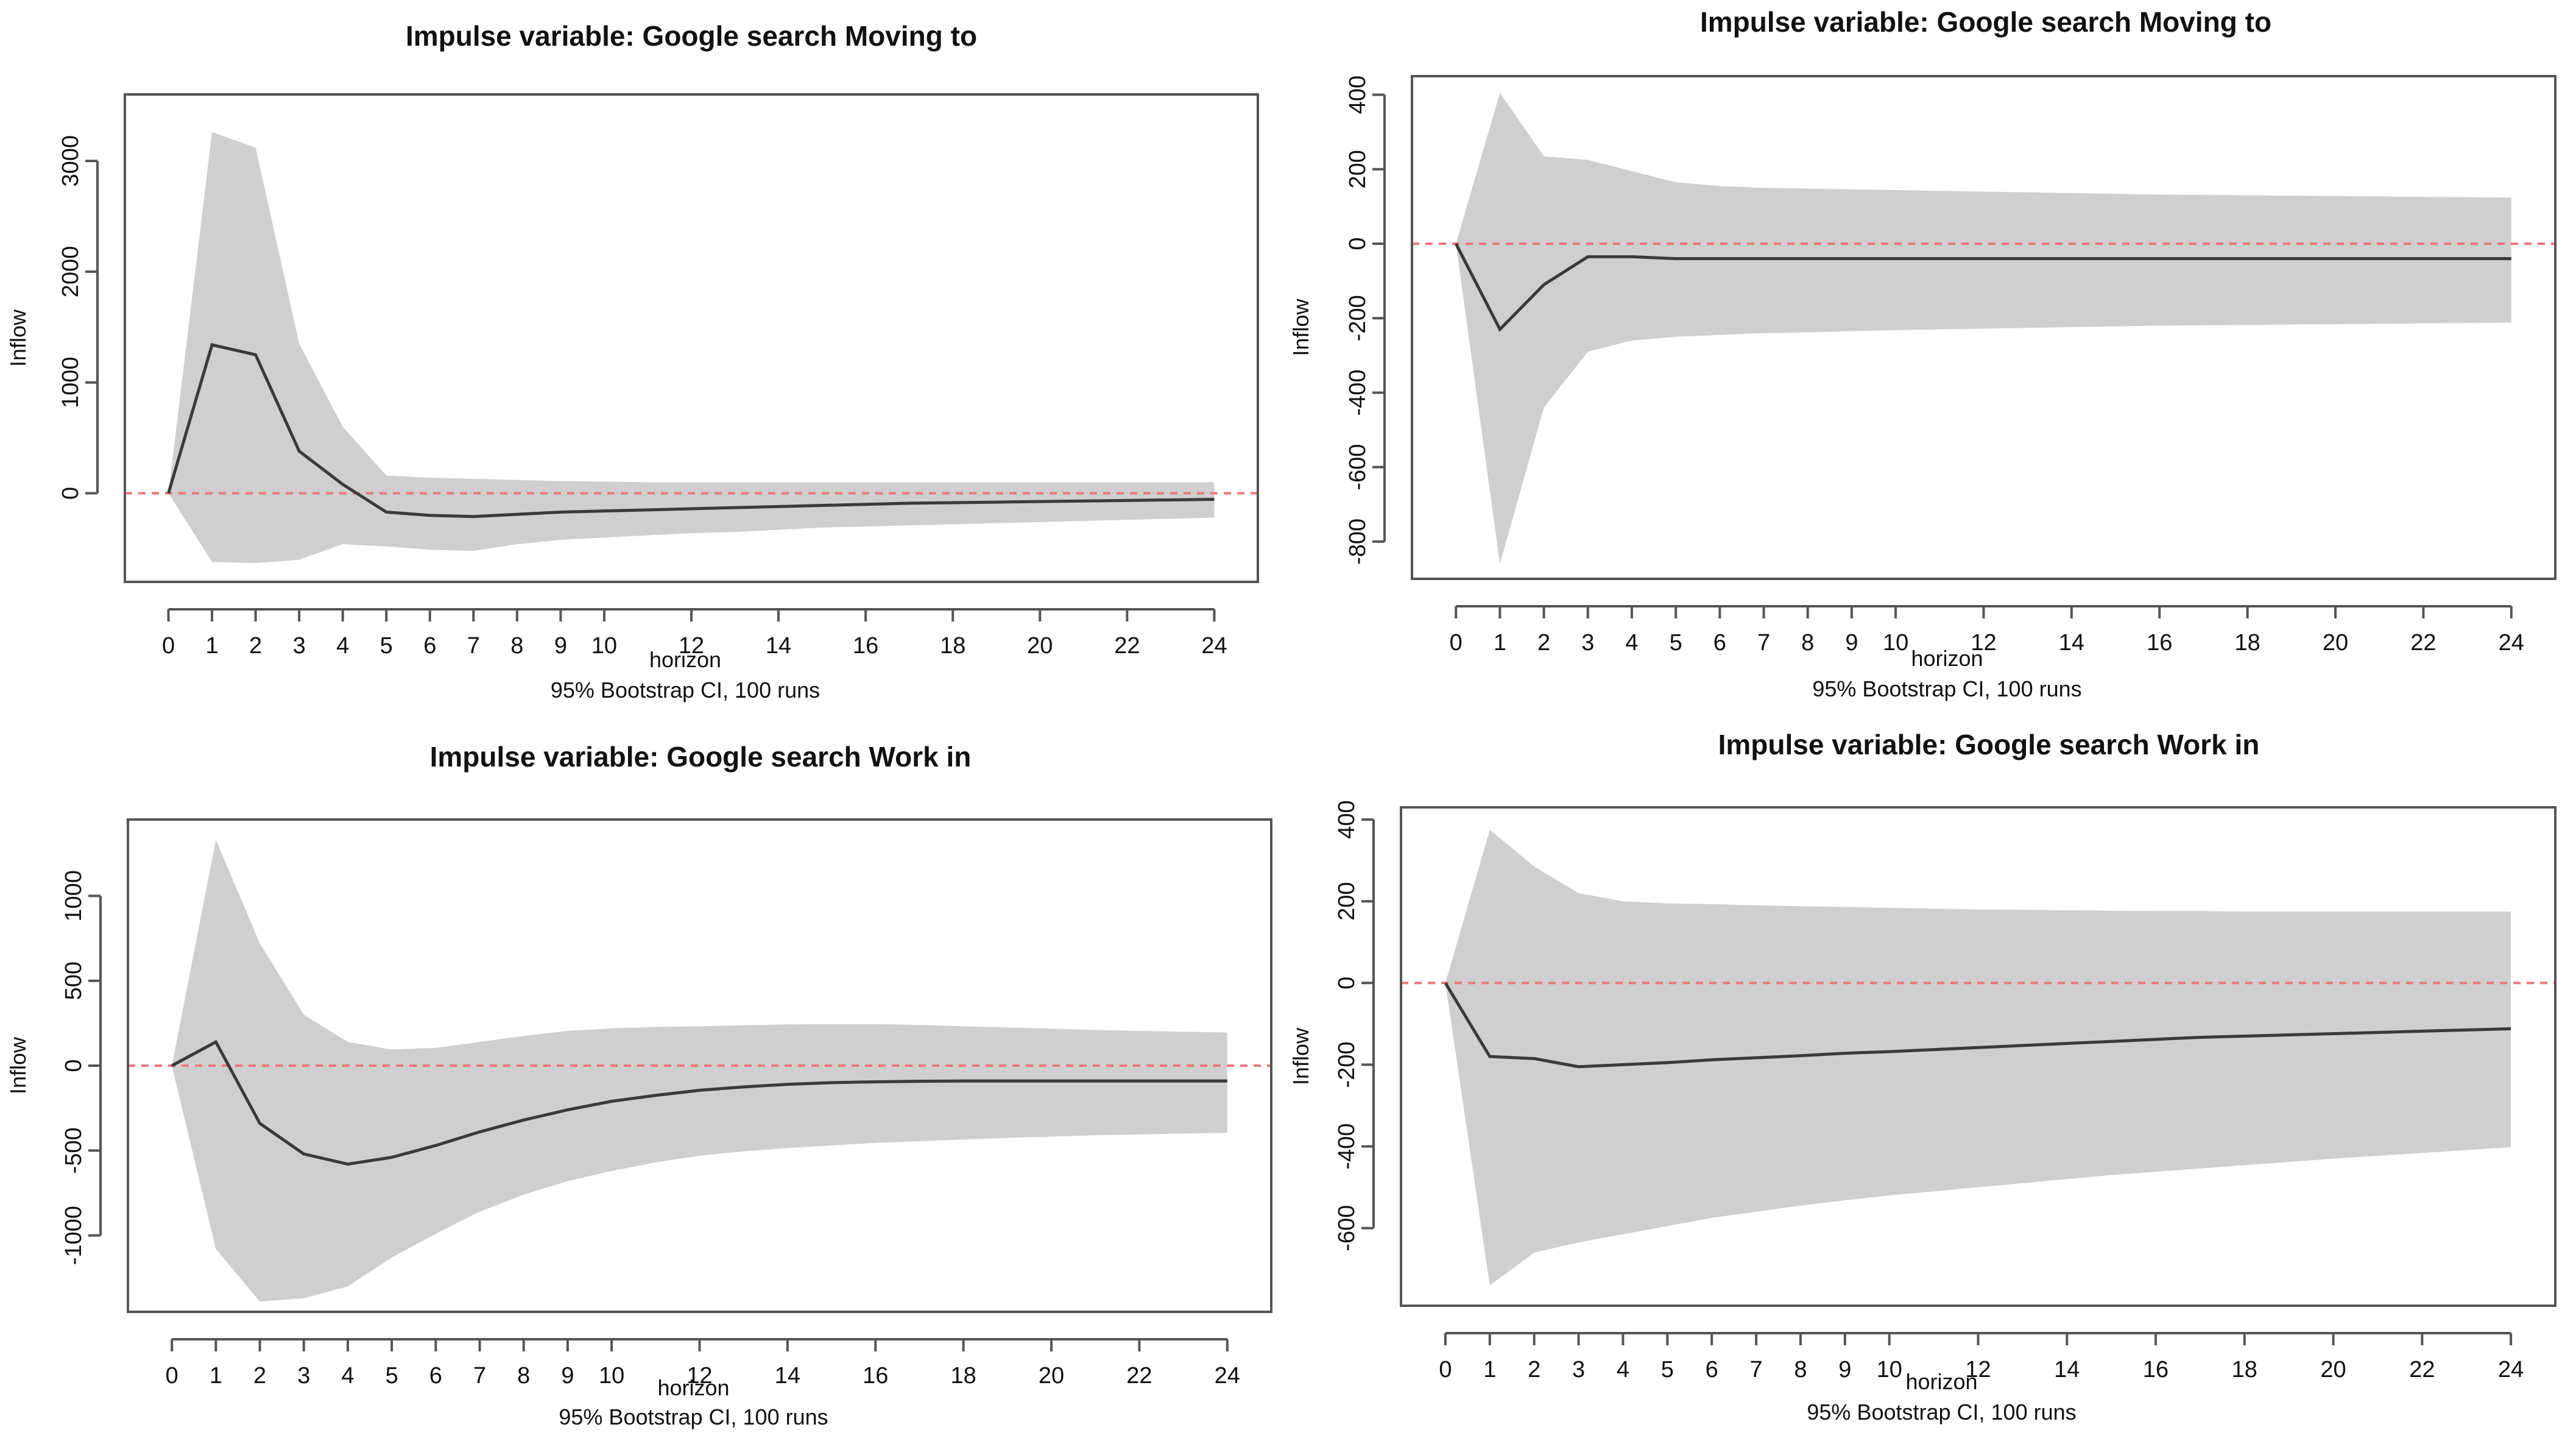 Image resolution: width=2576 pixels, height=1441 pixels. I want to click on y-tick-label: 500, so click(73, 980).